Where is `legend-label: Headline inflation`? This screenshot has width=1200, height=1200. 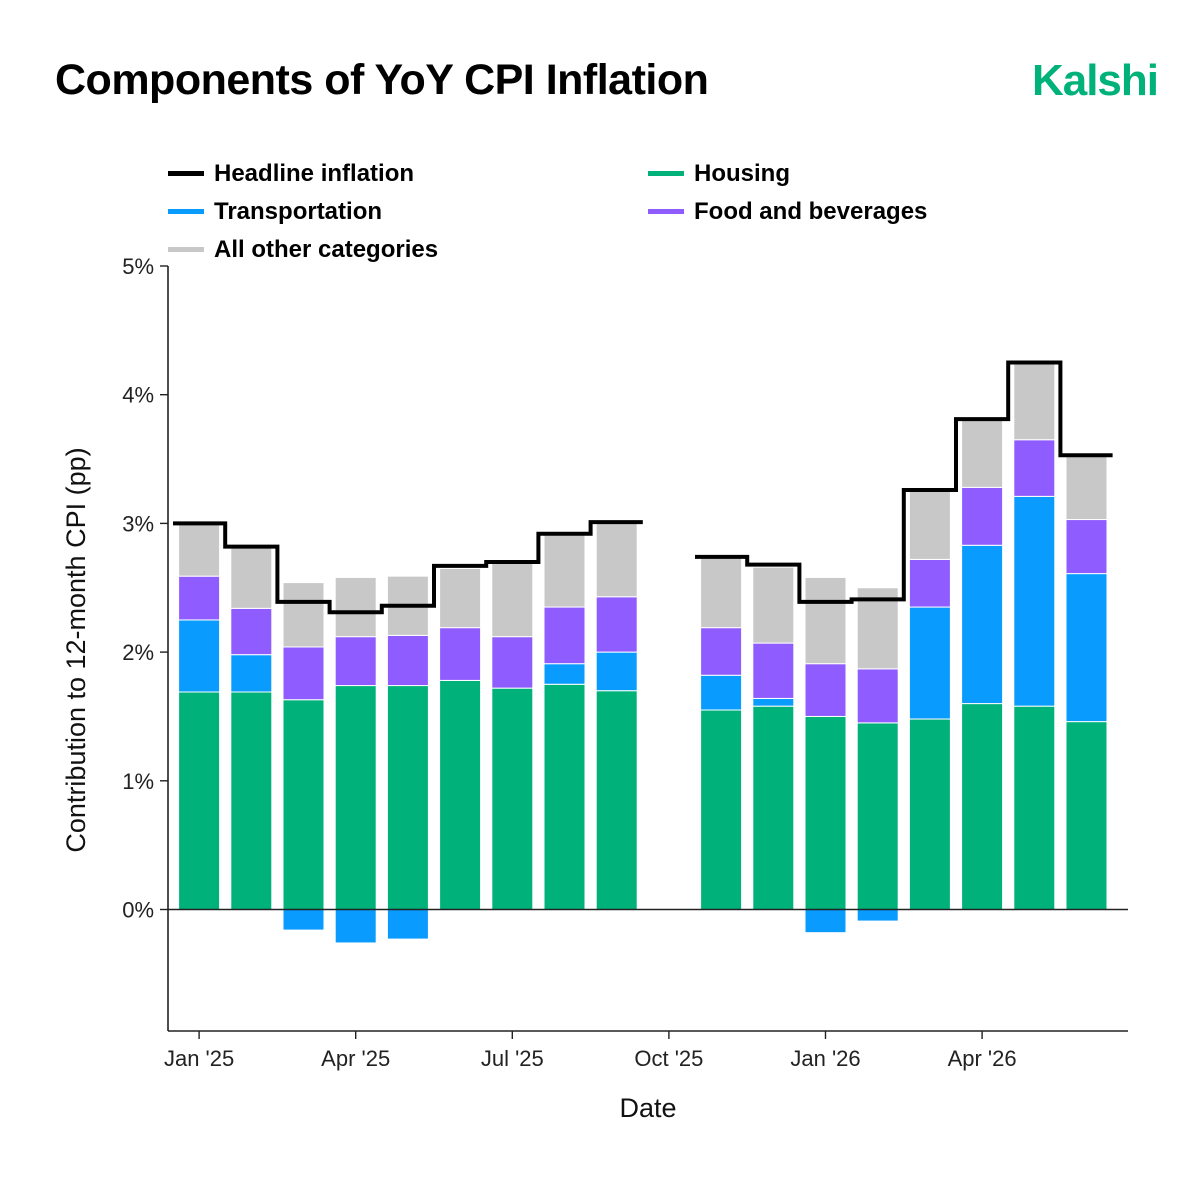 legend-label: Headline inflation is located at coordinates (314, 173).